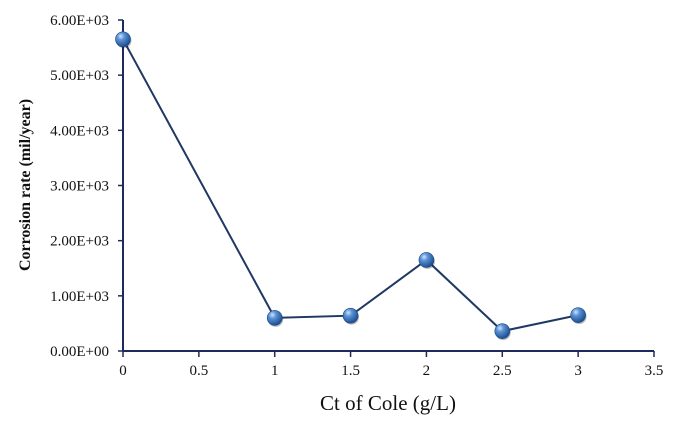 The image size is (674, 426). I want to click on x-axis-label: Ct of Cole (g/L), so click(388, 403).